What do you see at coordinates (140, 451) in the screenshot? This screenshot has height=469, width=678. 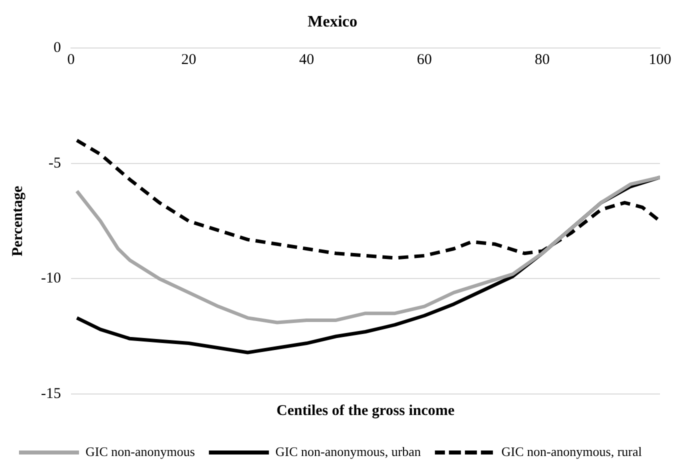 I see `legend-label: GIC non-anonymous` at bounding box center [140, 451].